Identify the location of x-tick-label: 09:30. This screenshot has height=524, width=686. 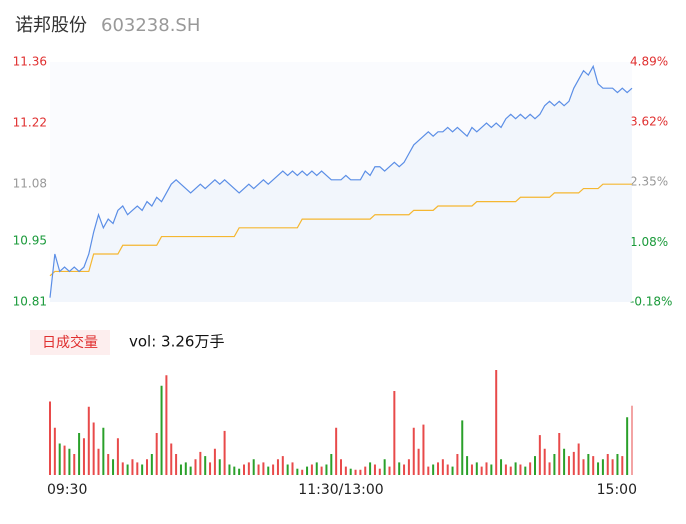
(67, 490).